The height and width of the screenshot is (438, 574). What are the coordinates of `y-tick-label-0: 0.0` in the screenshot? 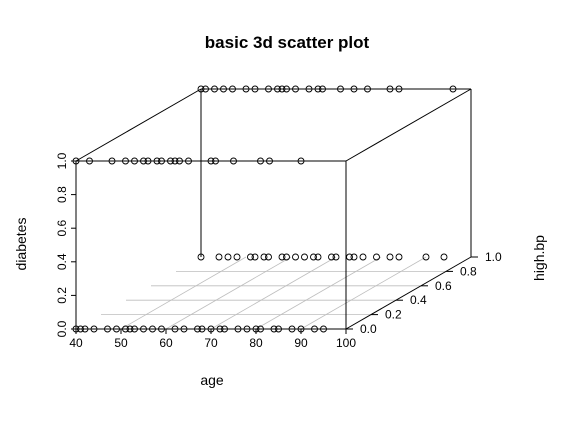 It's located at (368, 329).